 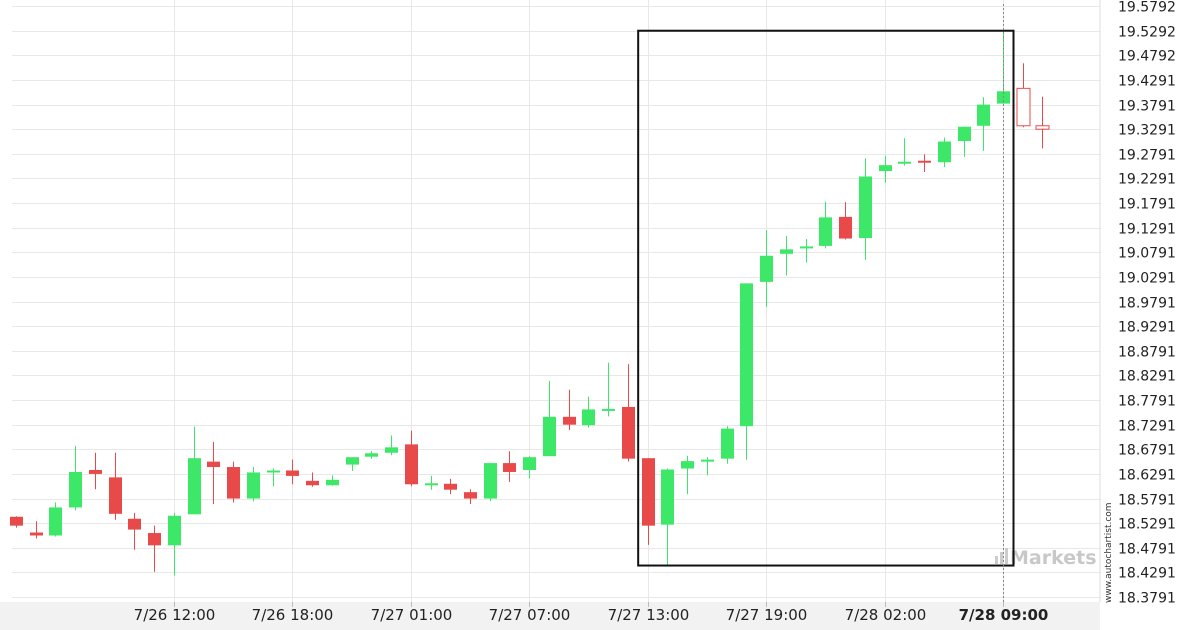 I want to click on x-tick-label: 7/28 02:00, so click(x=886, y=615).